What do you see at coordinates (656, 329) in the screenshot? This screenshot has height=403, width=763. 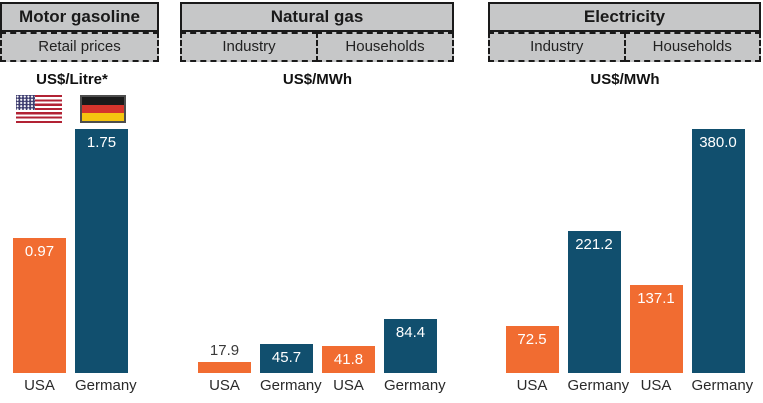 I see `bar-usa-electricity-households: 137.1` at bounding box center [656, 329].